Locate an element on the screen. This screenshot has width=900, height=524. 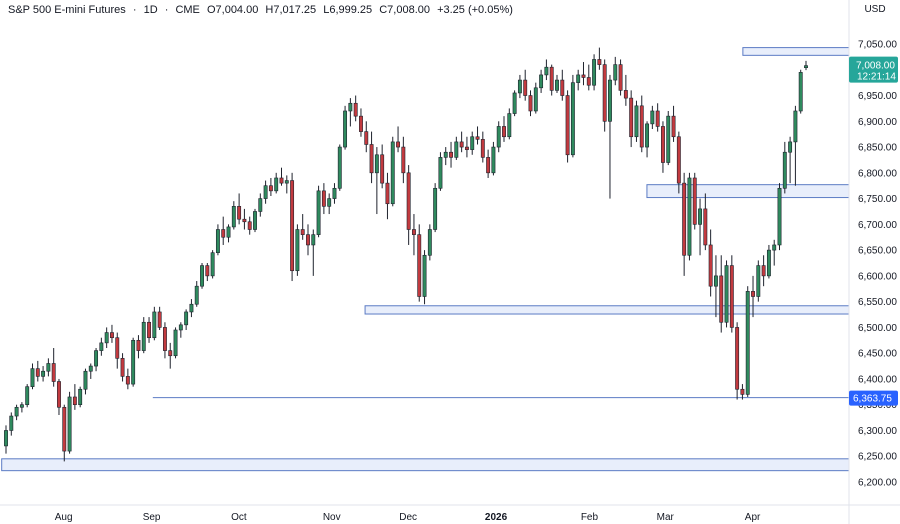
interval: 1D is located at coordinates (150, 10).